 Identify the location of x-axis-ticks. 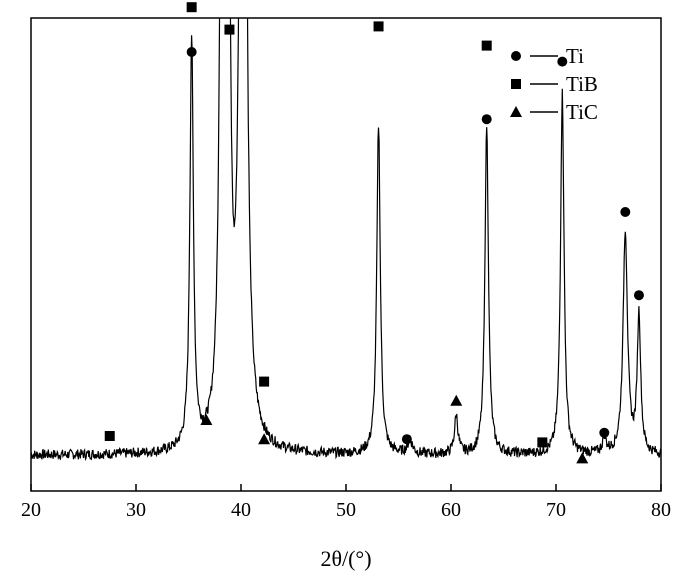
(346, 487).